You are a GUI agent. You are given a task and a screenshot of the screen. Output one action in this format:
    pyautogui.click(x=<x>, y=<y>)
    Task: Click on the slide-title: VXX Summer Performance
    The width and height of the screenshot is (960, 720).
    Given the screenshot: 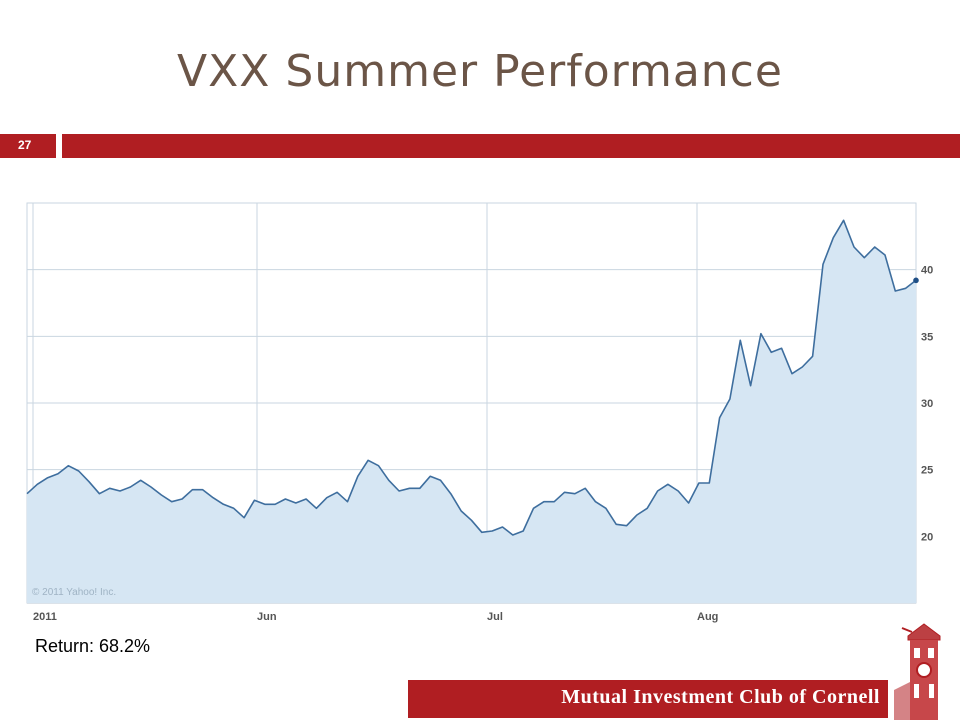 What is the action you would take?
    pyautogui.click(x=480, y=71)
    